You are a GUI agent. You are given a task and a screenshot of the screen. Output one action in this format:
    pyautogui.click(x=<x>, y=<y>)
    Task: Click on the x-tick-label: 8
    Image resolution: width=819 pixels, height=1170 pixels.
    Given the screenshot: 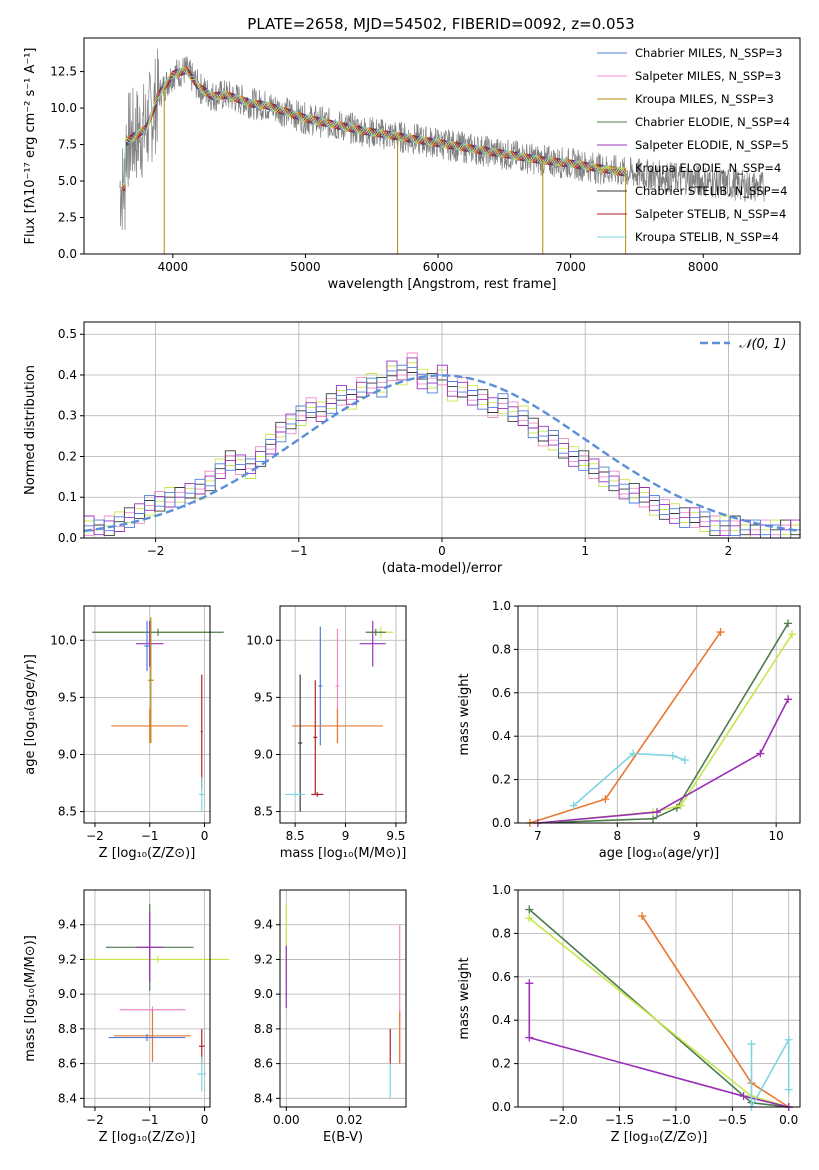 What is the action you would take?
    pyautogui.click(x=617, y=836)
    